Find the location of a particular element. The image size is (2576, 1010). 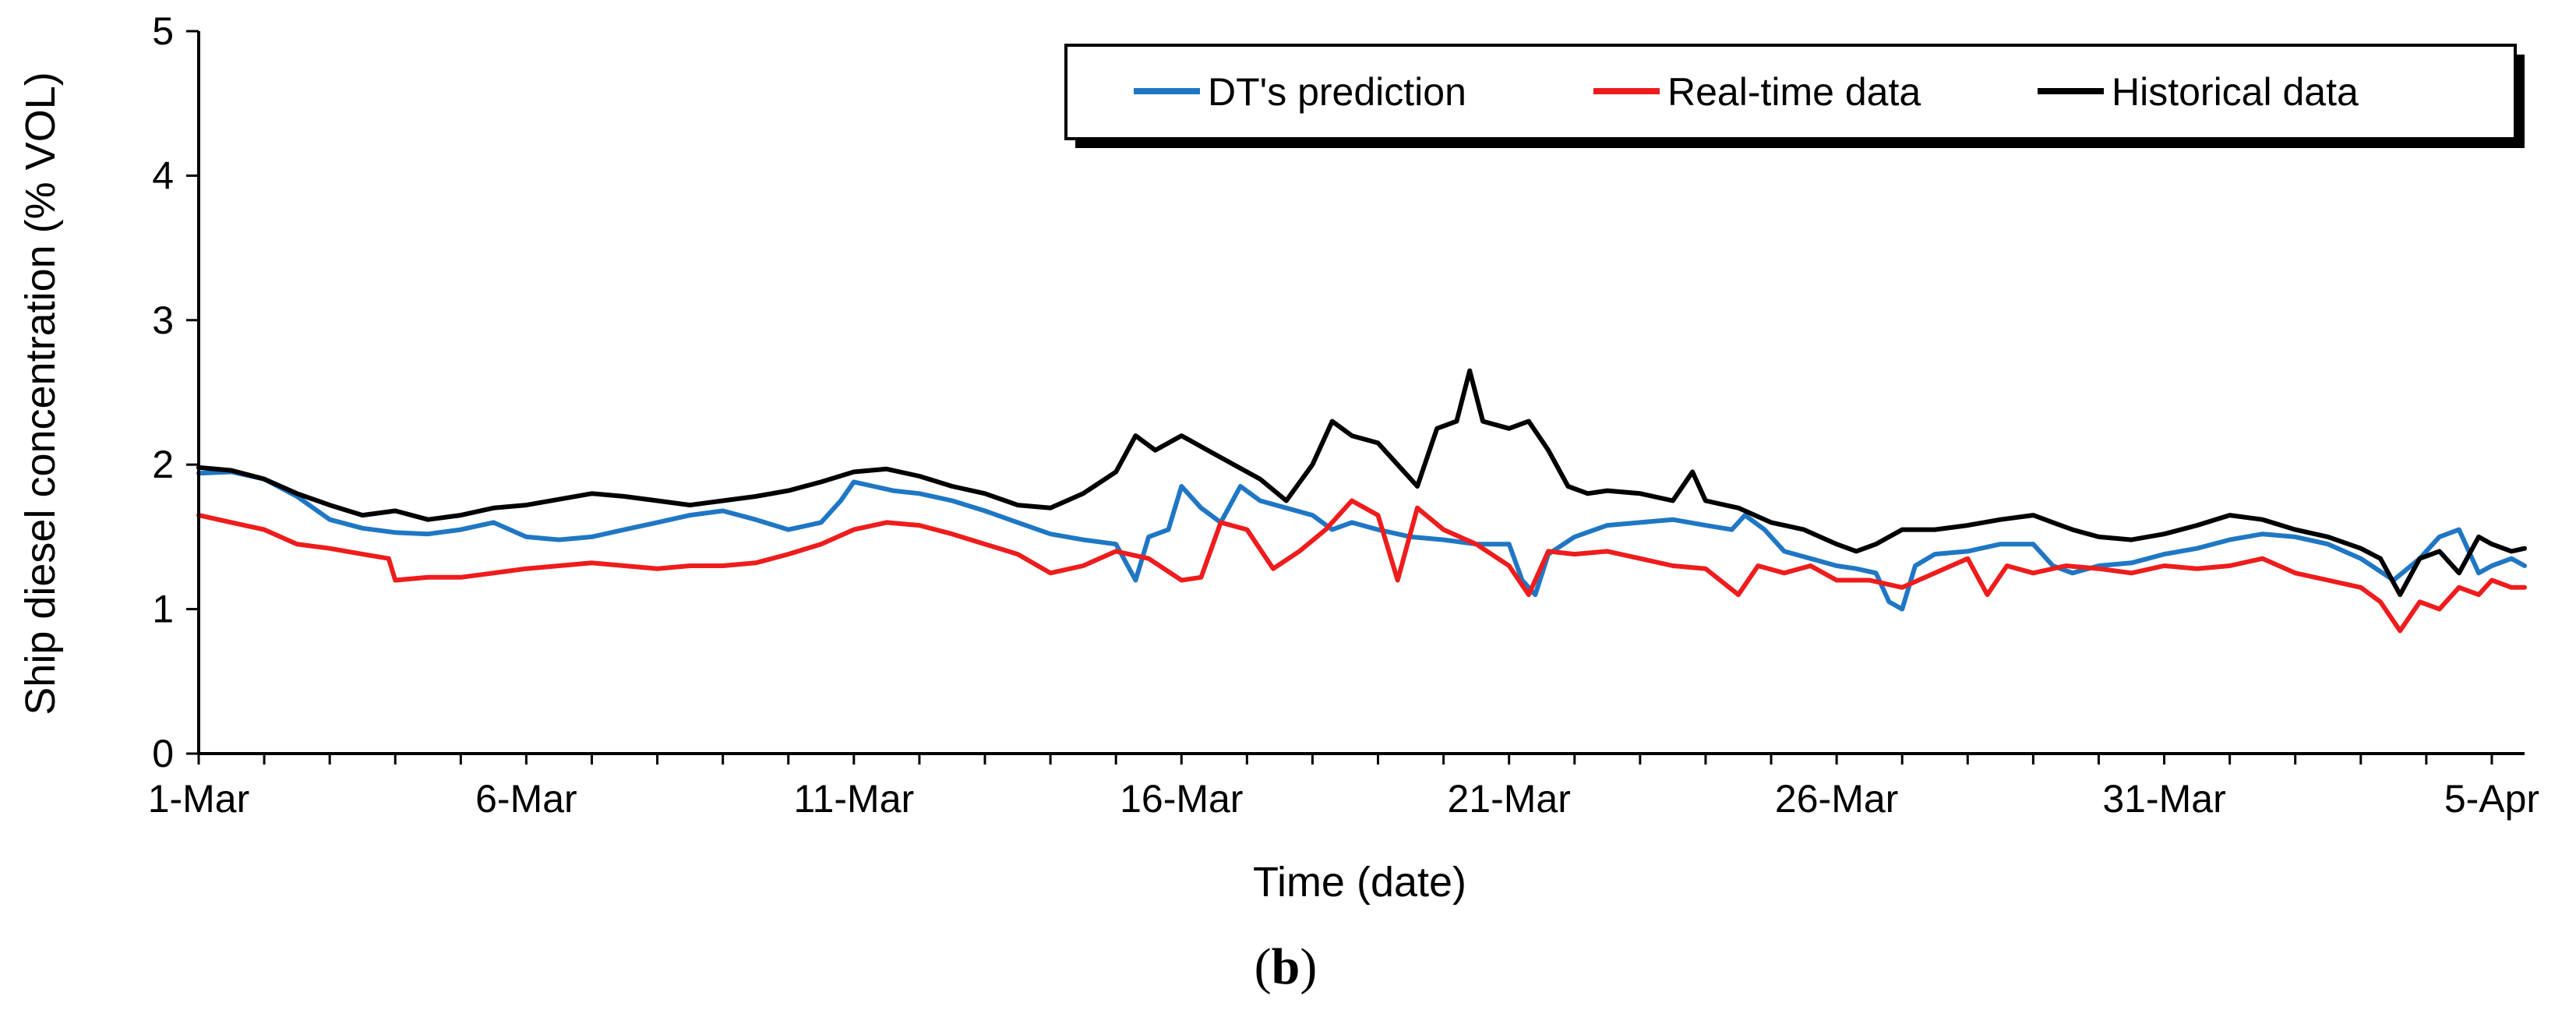

x-tick-label: 11-Mar is located at coordinates (854, 799).